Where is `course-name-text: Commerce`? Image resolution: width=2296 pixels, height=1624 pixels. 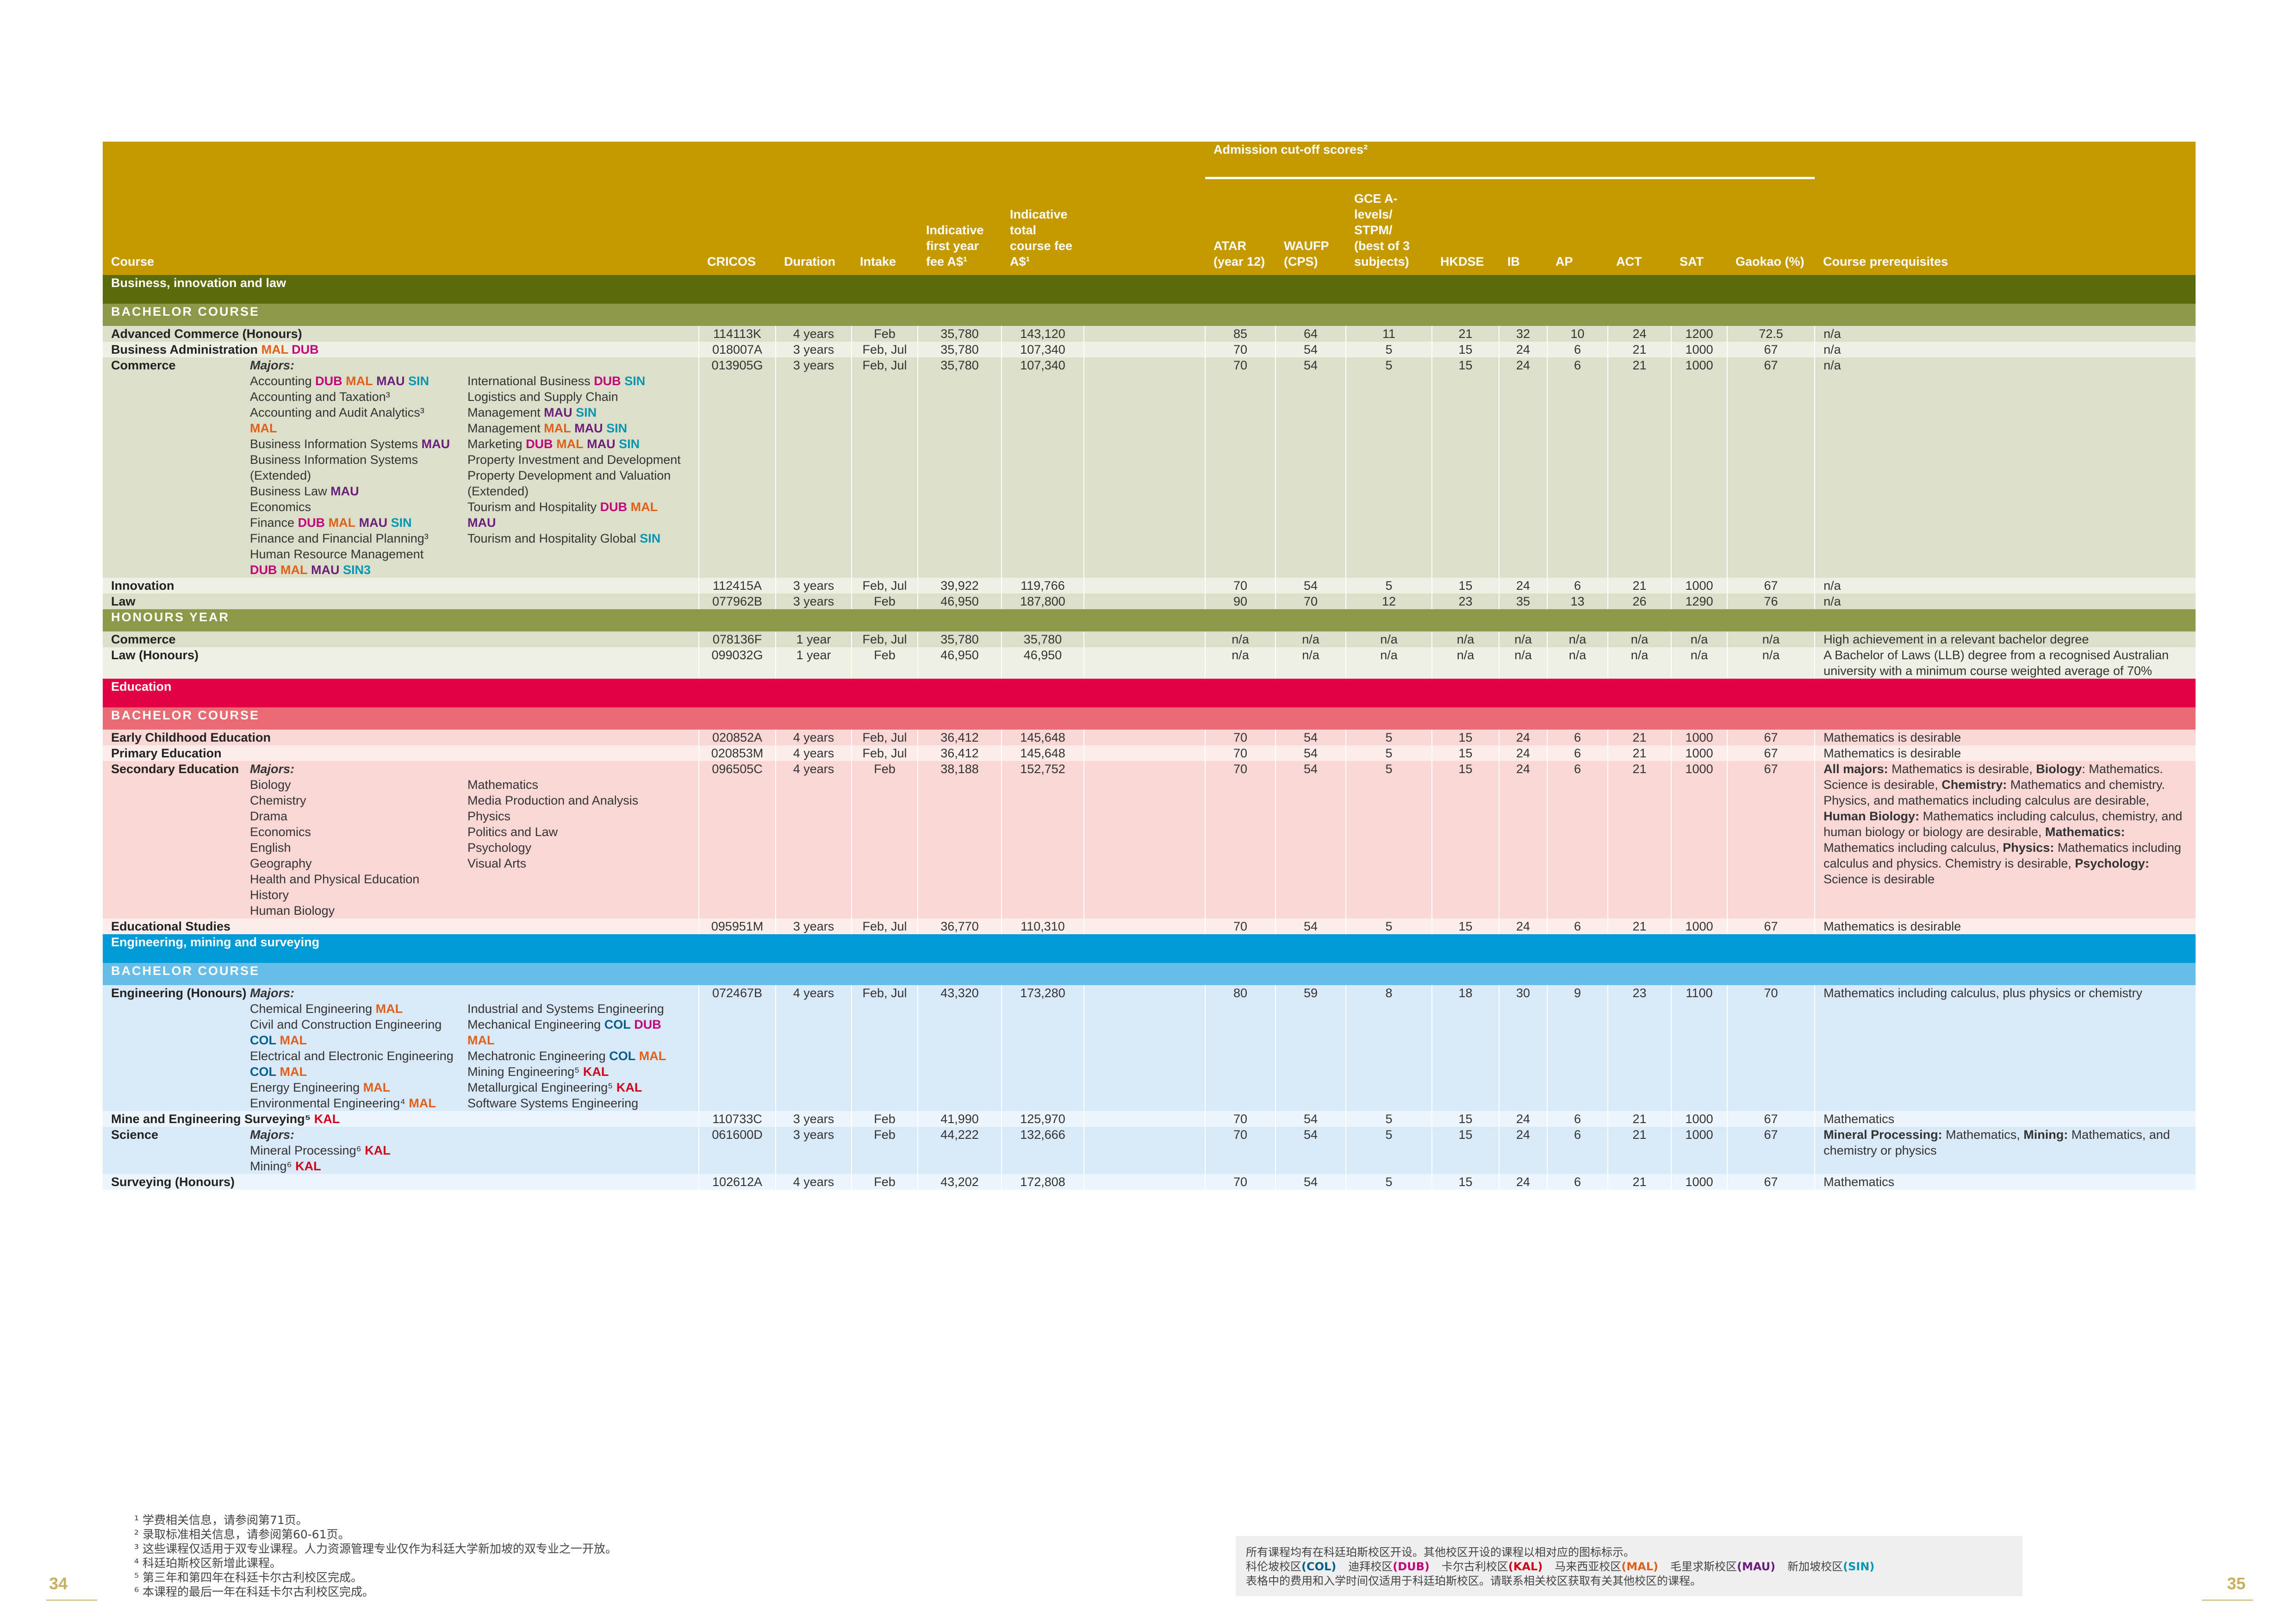 course-name-text: Commerce is located at coordinates (143, 365).